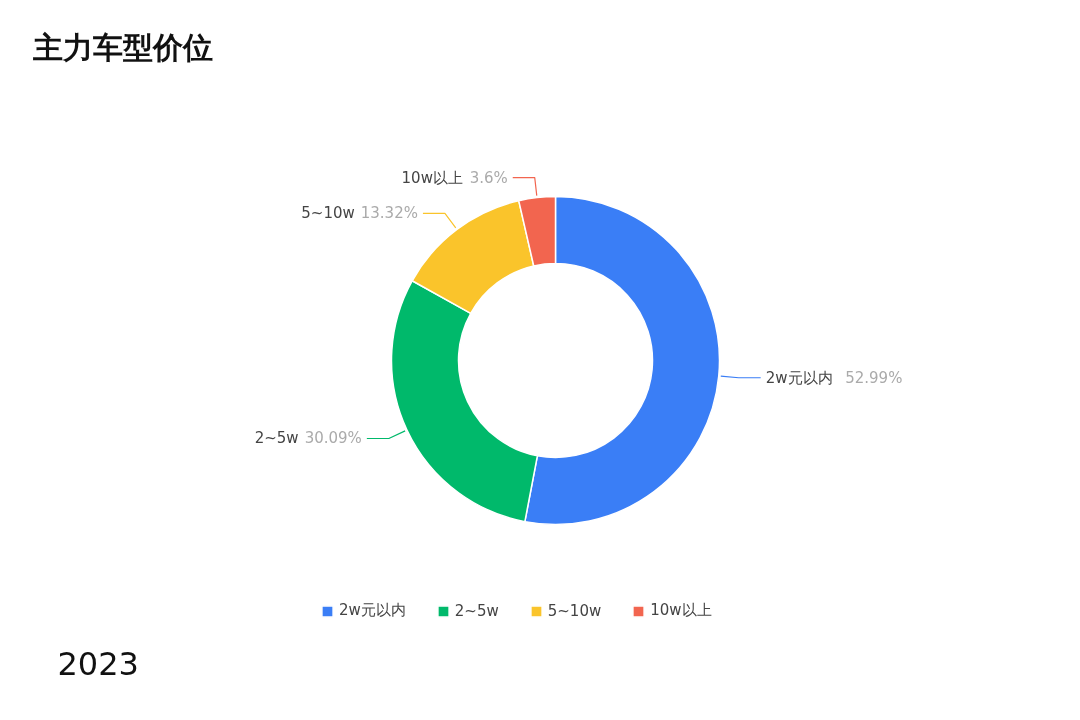 Image resolution: width=1080 pixels, height=720 pixels. Describe the element at coordinates (122, 47) in the screenshot. I see `chart-title: 主力车型价位` at that location.